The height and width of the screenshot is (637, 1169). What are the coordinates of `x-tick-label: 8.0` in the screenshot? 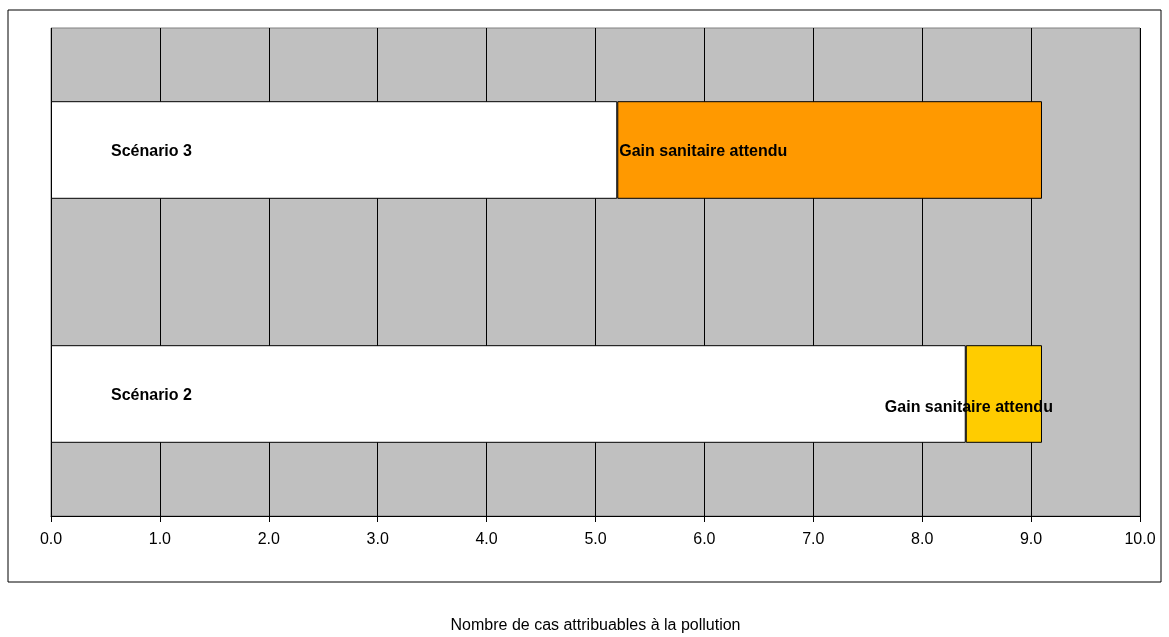 It's located at (922, 538).